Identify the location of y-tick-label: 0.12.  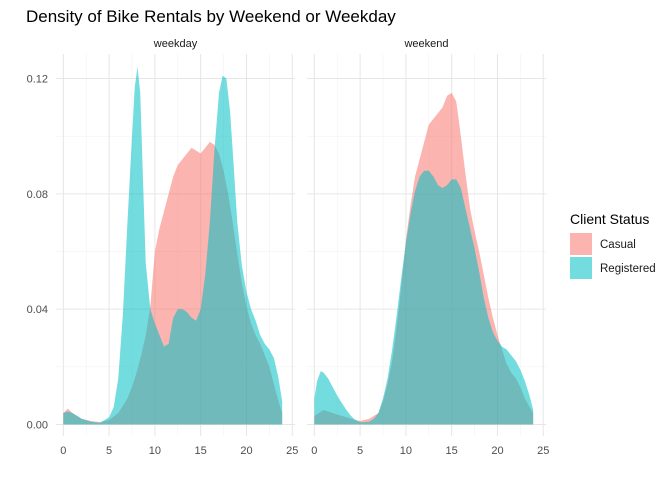
(37, 80).